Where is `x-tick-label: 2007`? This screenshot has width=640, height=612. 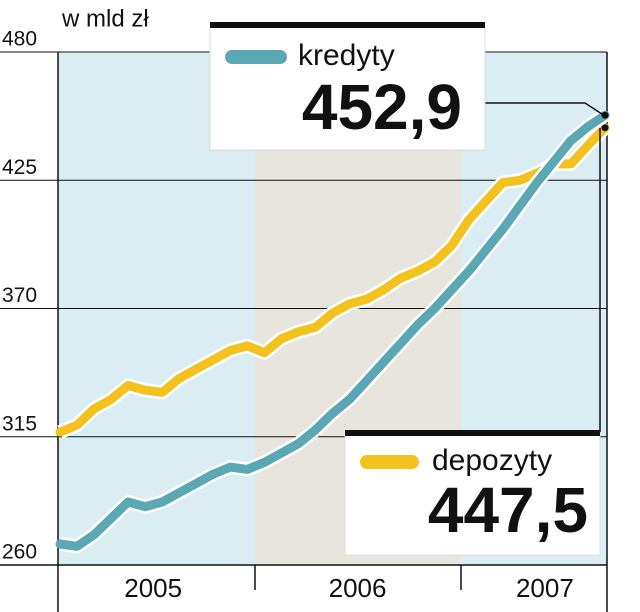
x-tick-label: 2007 is located at coordinates (545, 588).